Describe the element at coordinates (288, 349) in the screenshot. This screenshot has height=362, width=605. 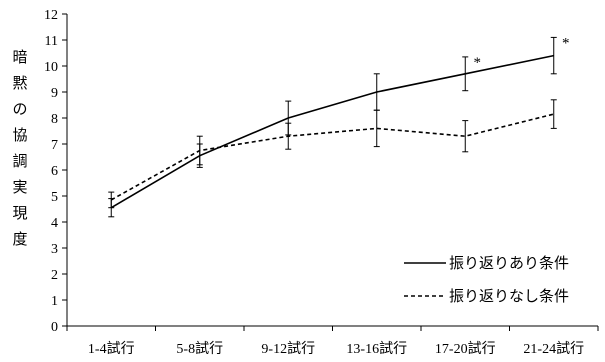
I see `x-tick-label: 9-12試行` at that location.